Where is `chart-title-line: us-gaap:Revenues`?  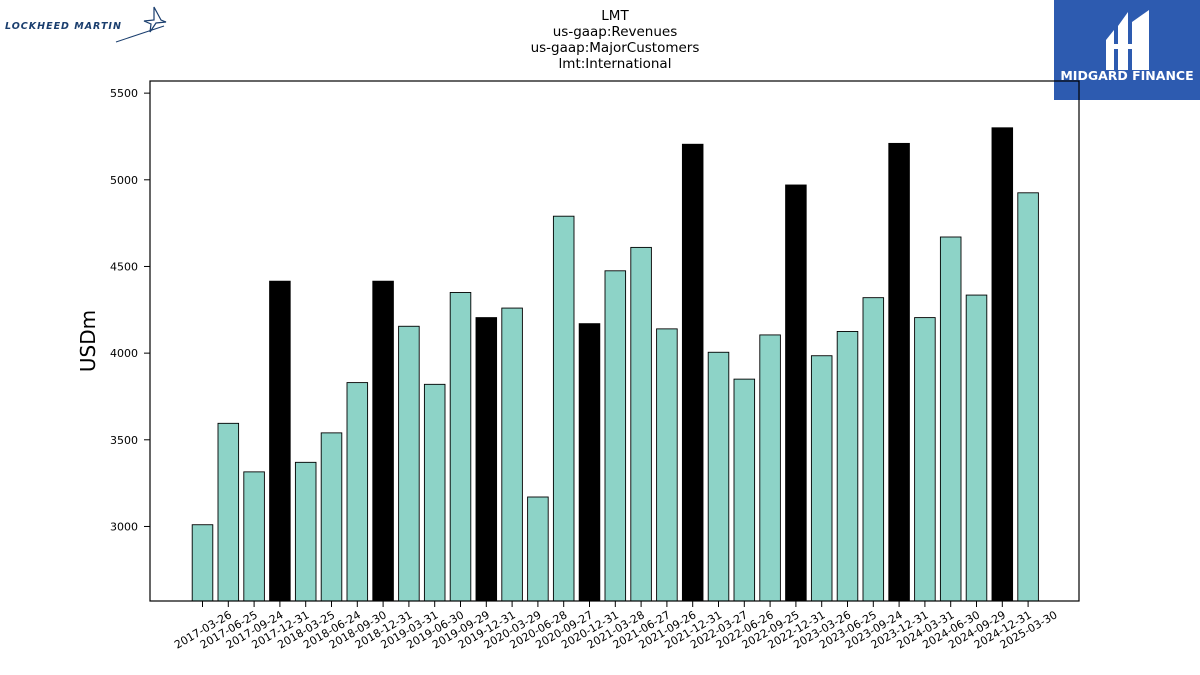 chart-title-line: us-gaap:Revenues is located at coordinates (615, 32).